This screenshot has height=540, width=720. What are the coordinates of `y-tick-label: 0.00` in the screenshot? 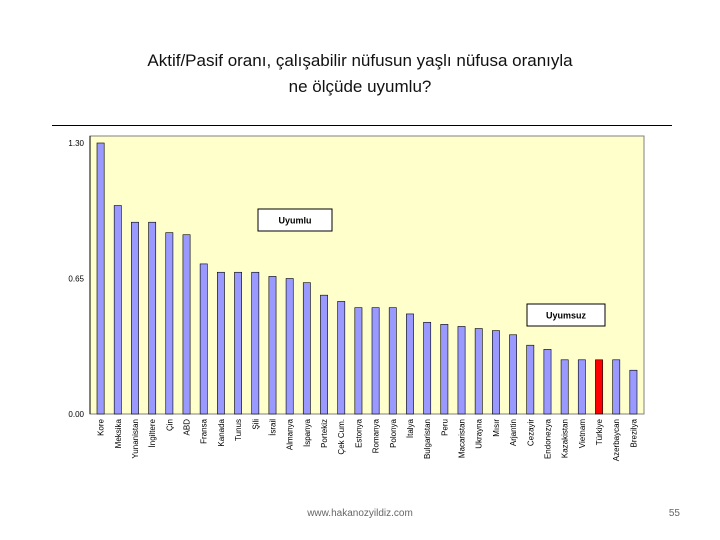 It's located at (76, 414).